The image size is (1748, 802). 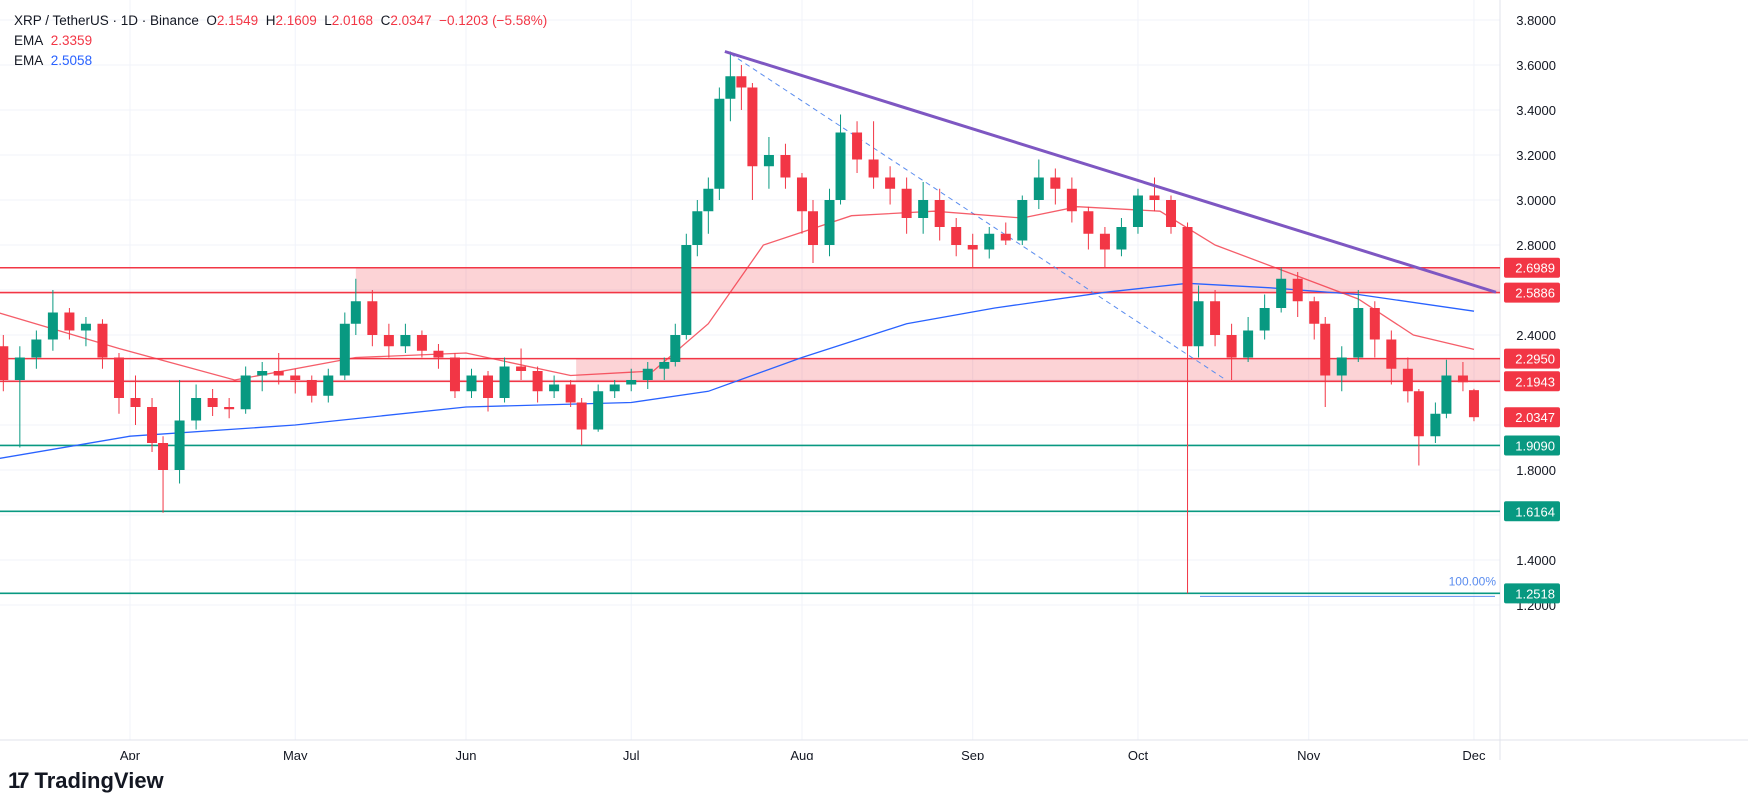 I want to click on price-tick-label: 3.8000, so click(x=1536, y=20).